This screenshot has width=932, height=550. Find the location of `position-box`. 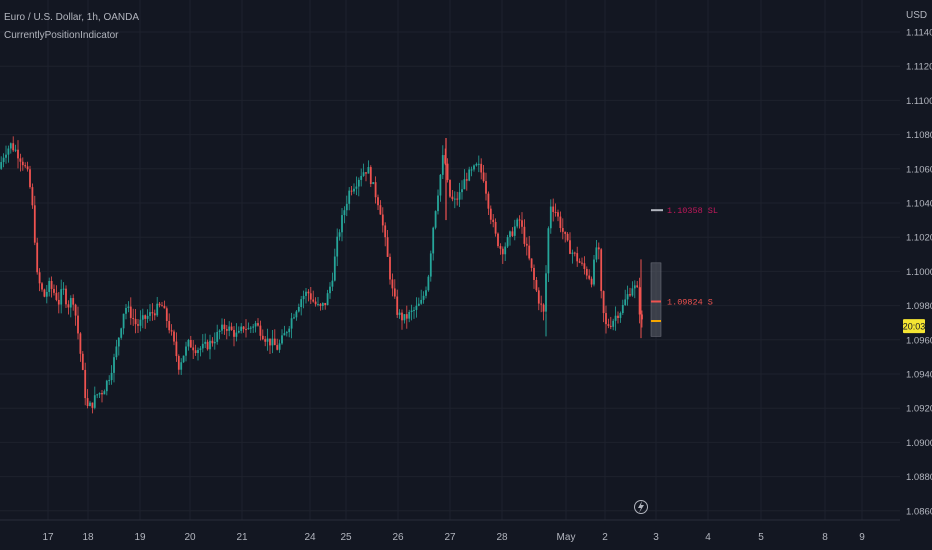

position-box is located at coordinates (656, 299).